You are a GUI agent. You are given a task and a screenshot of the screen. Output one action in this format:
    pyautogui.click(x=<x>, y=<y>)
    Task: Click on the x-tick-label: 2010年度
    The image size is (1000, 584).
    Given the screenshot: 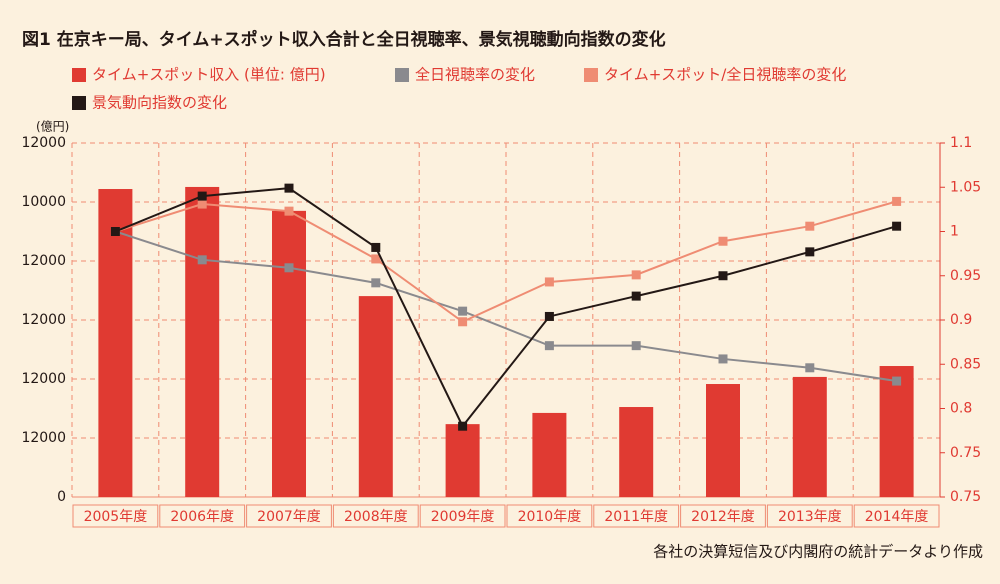 What is the action you would take?
    pyautogui.click(x=550, y=517)
    